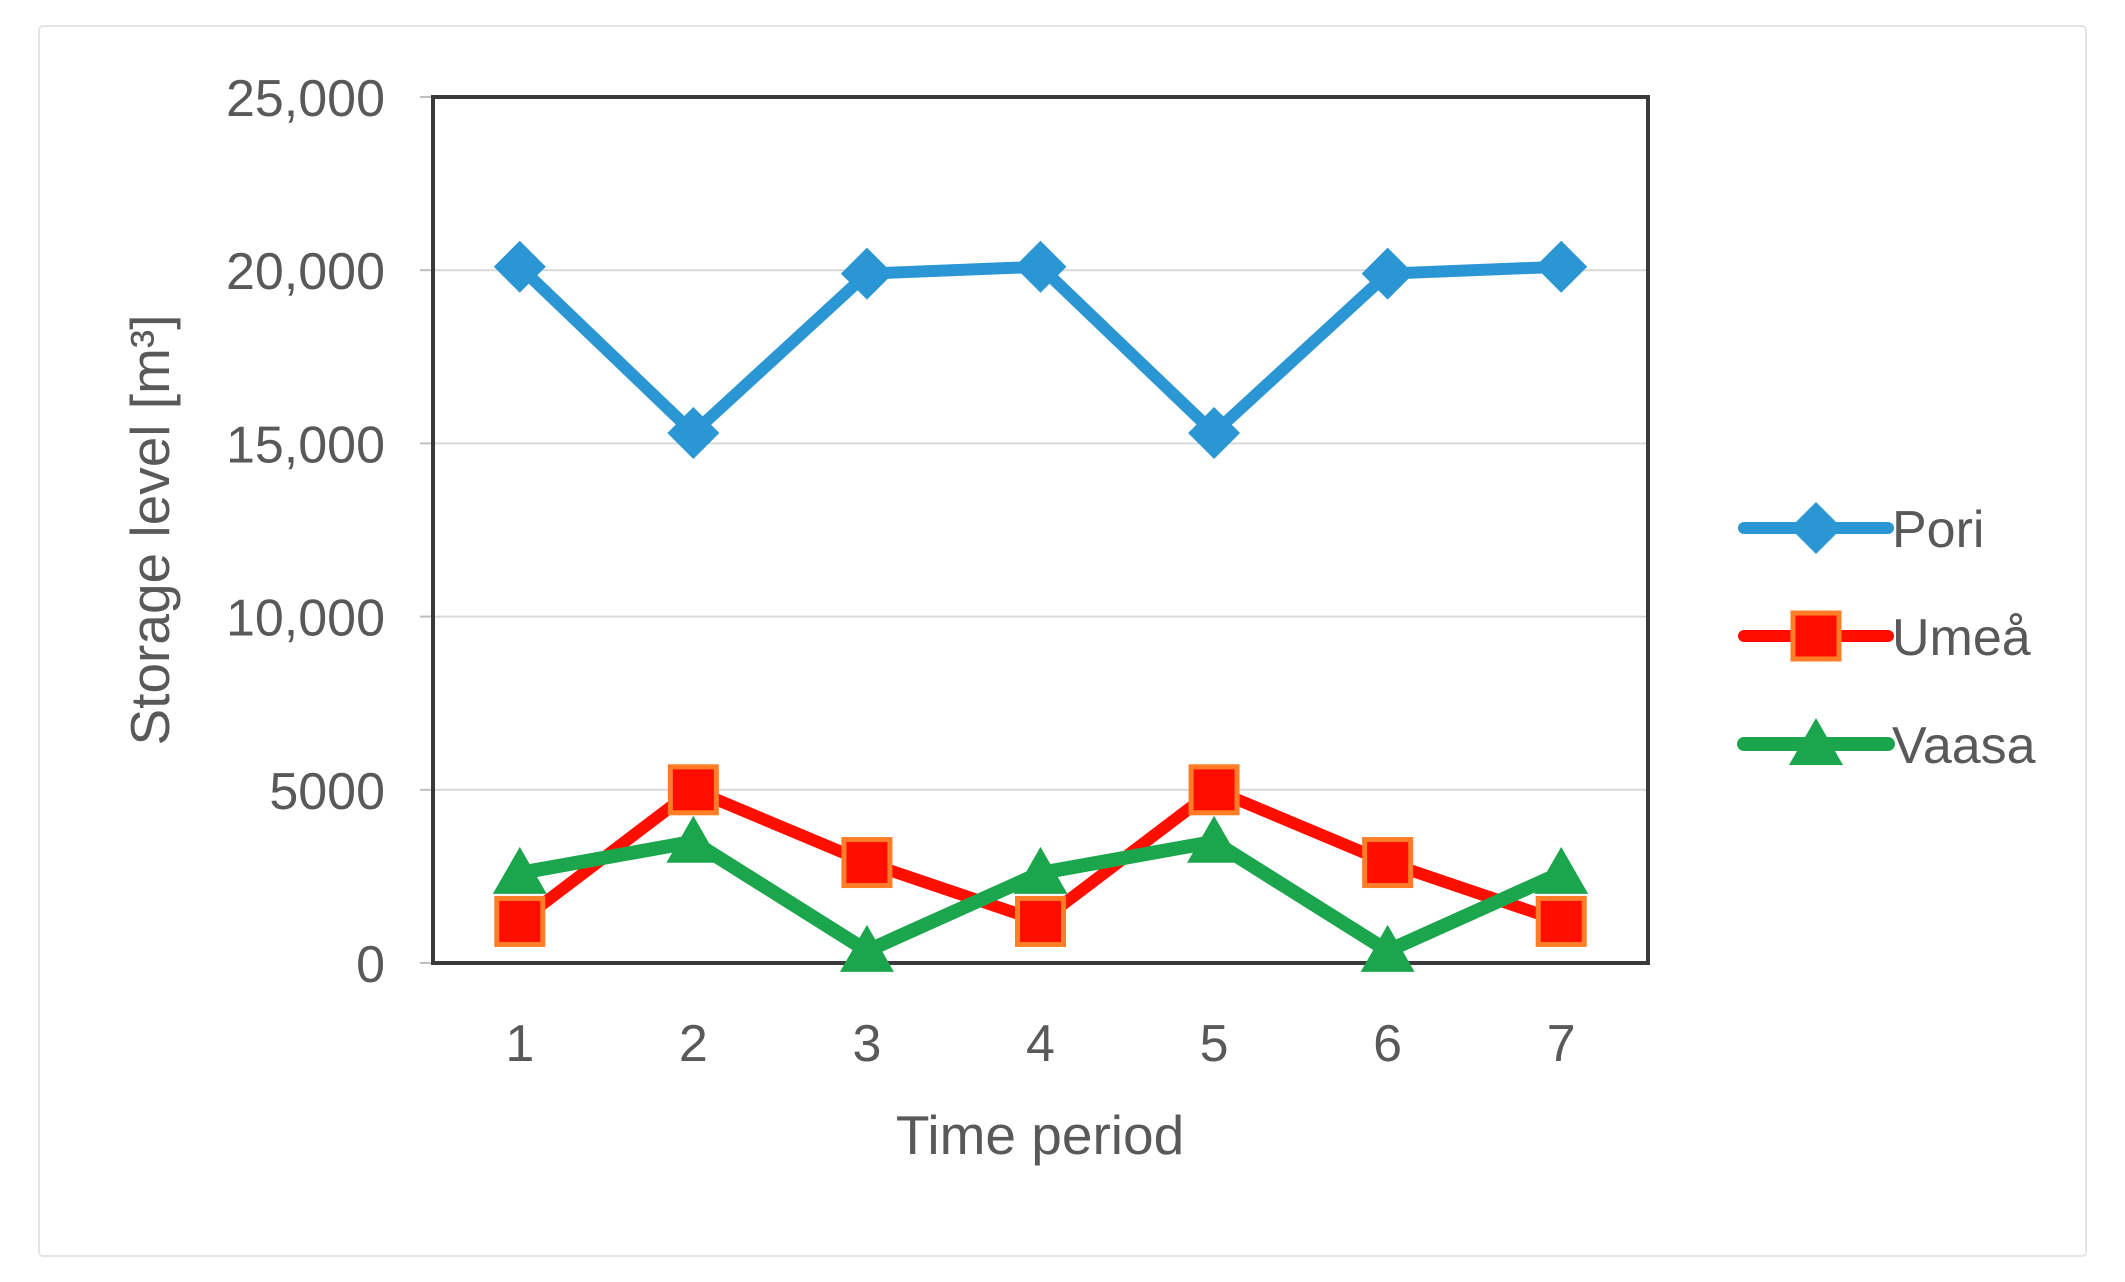 The image size is (2125, 1282). I want to click on legend-label: Pori, so click(1938, 530).